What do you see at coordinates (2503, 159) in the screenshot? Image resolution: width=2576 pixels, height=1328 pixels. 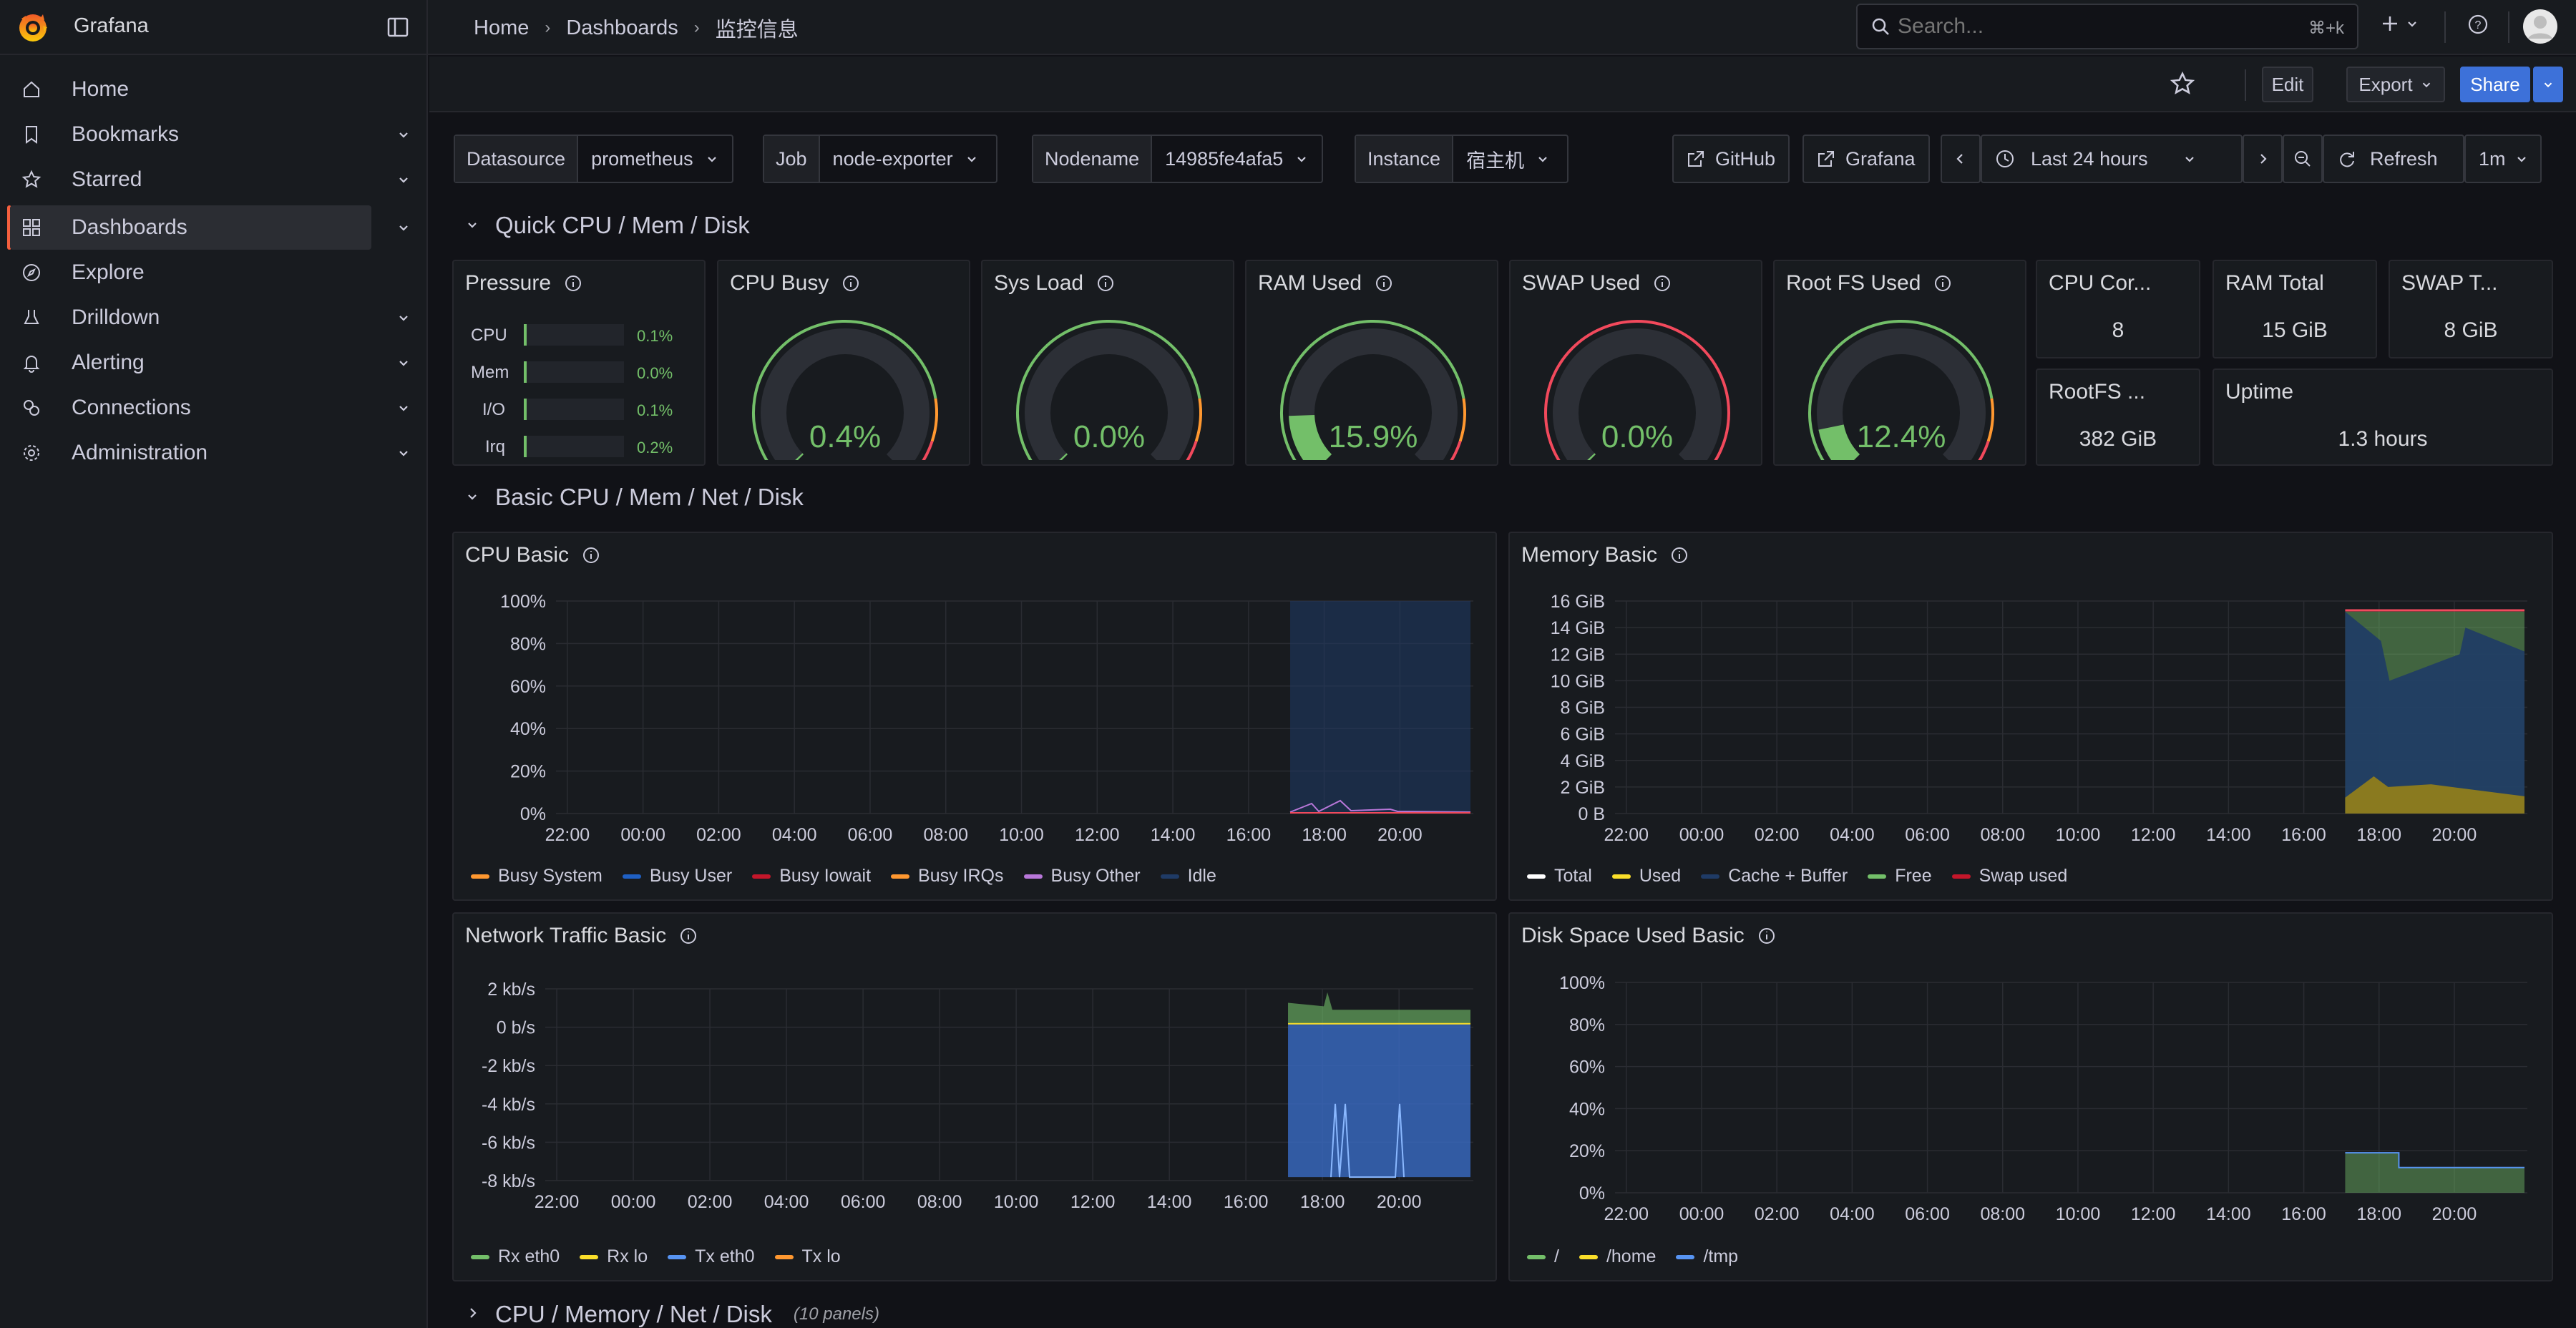 I see `refresh-interval-picker: 1m` at bounding box center [2503, 159].